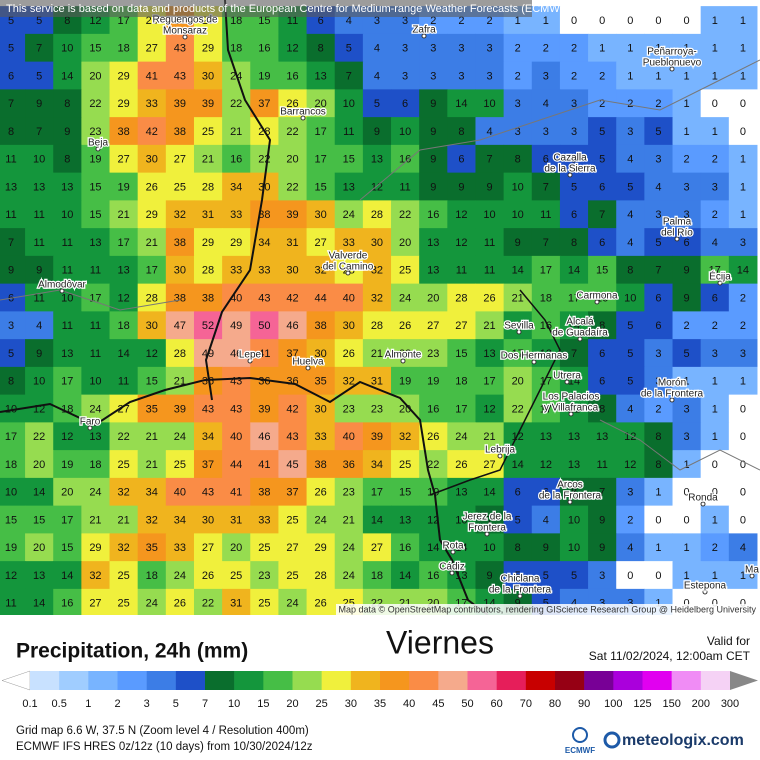 The image size is (760, 760). Describe the element at coordinates (438, 704) in the screenshot. I see `legend-label: 45` at that location.